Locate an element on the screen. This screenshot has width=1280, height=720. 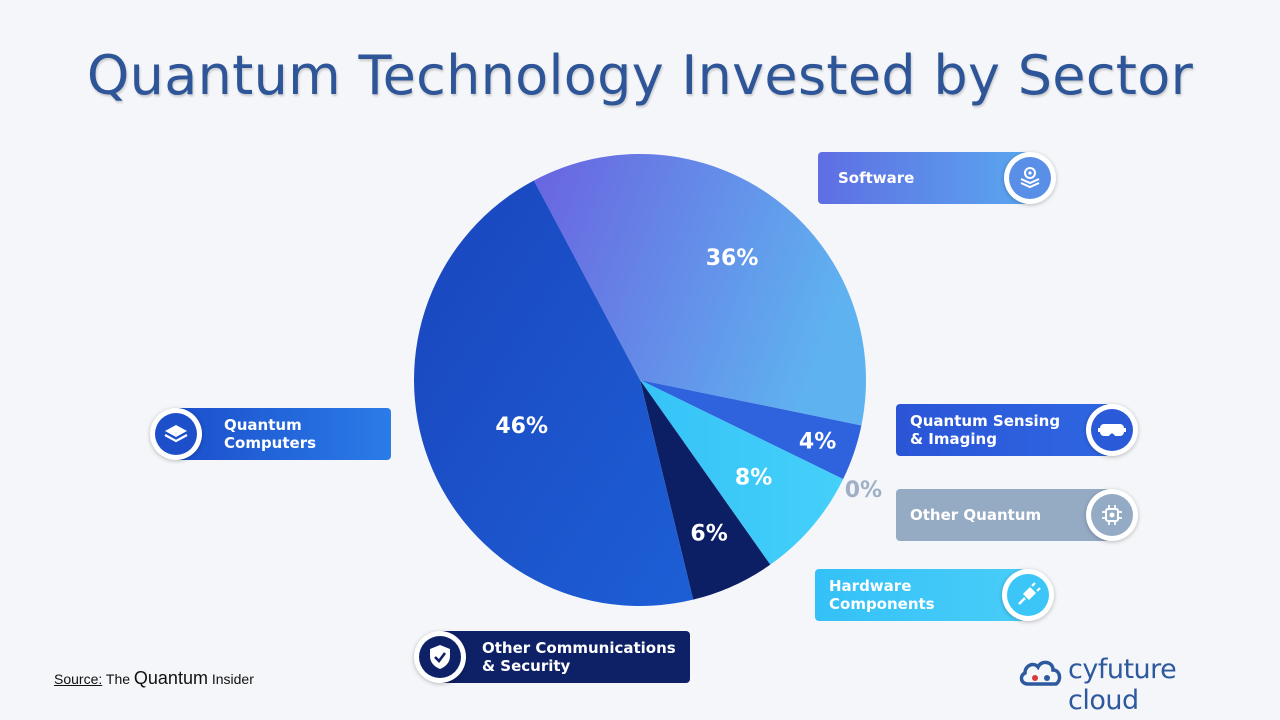
source-note: Source: The Quantum Insider is located at coordinates (154, 678).